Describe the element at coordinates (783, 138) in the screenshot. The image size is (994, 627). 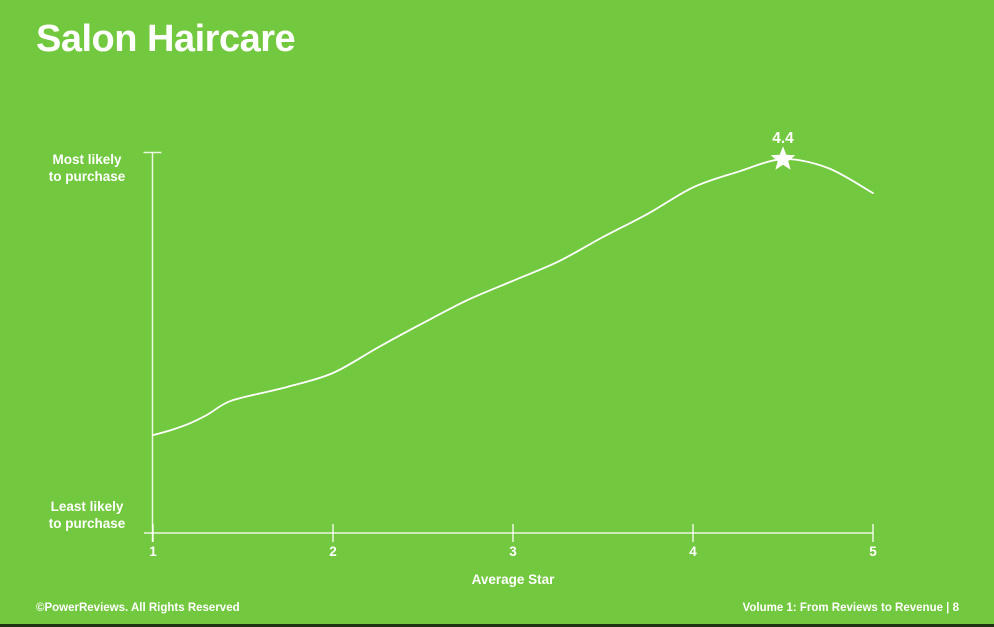
I see `peak-value-label: 4.4` at that location.